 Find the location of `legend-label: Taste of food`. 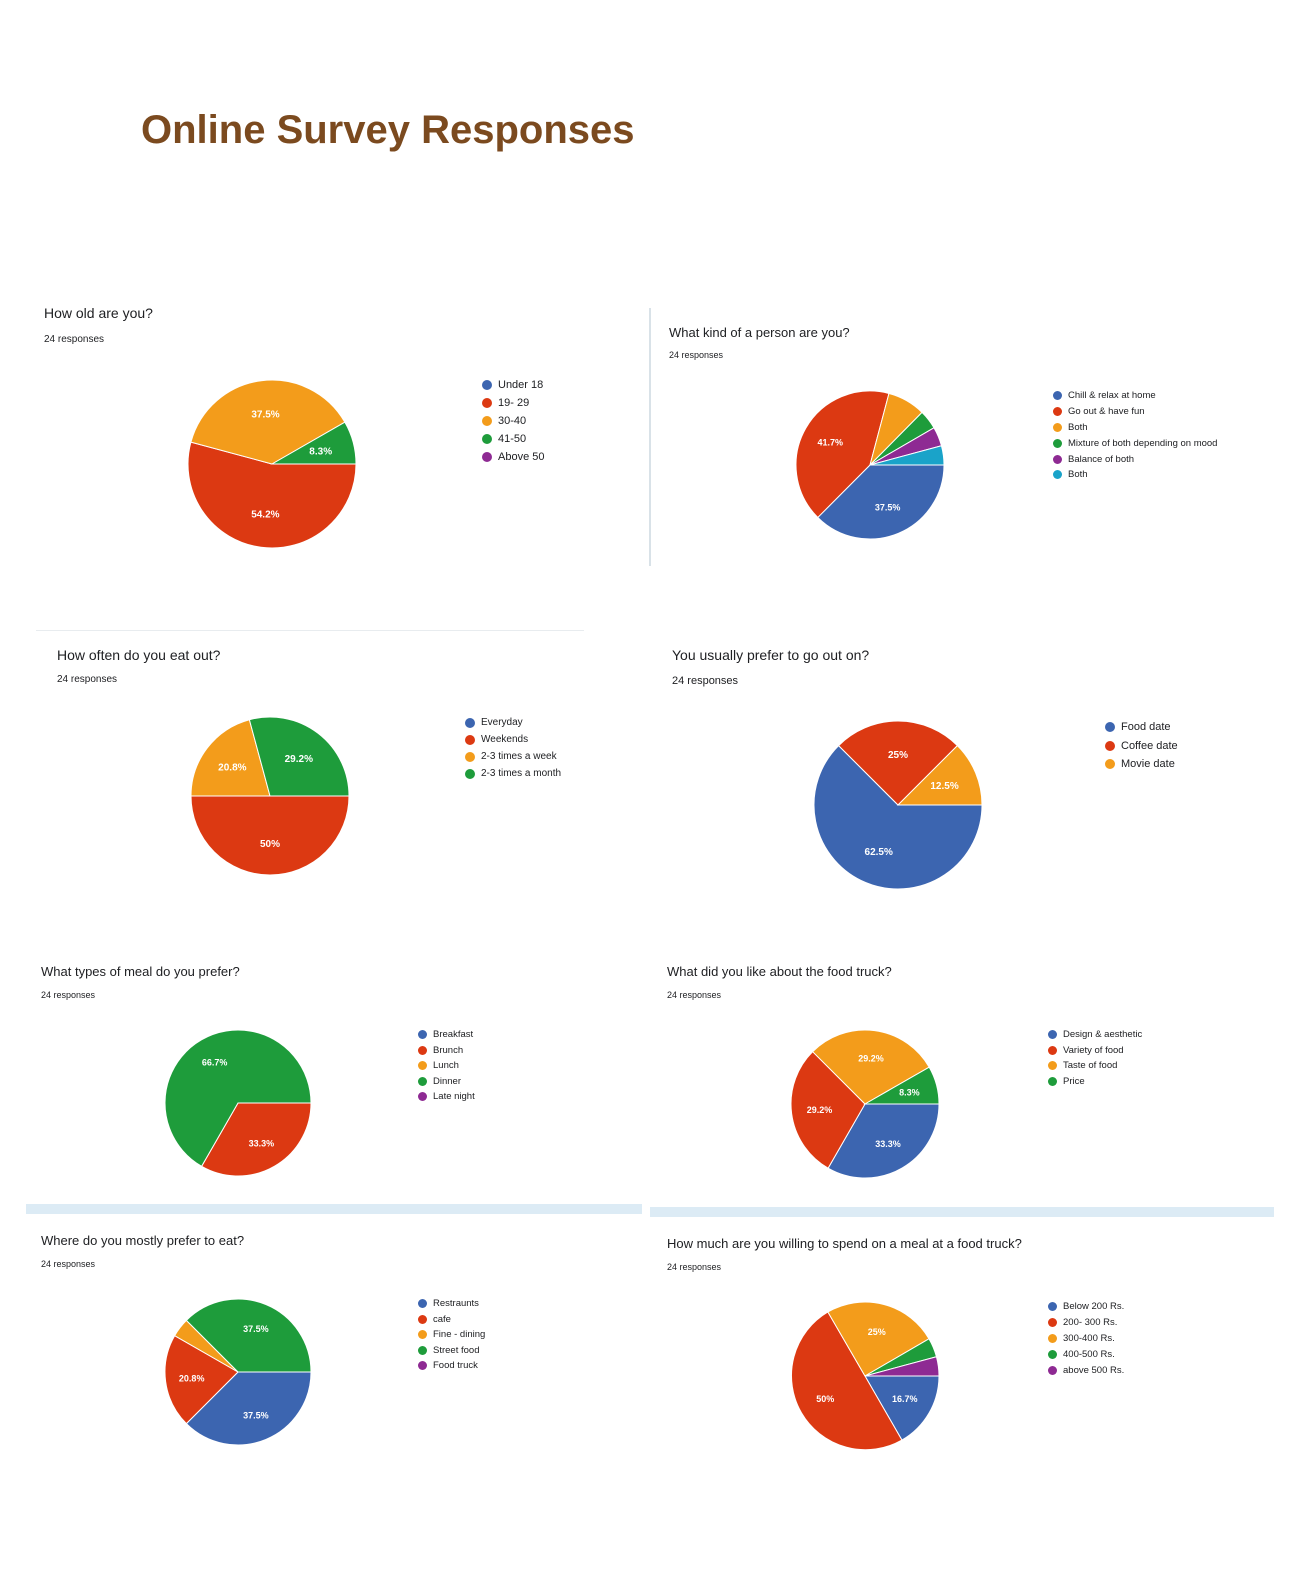

legend-label: Taste of food is located at coordinates (1090, 1066).